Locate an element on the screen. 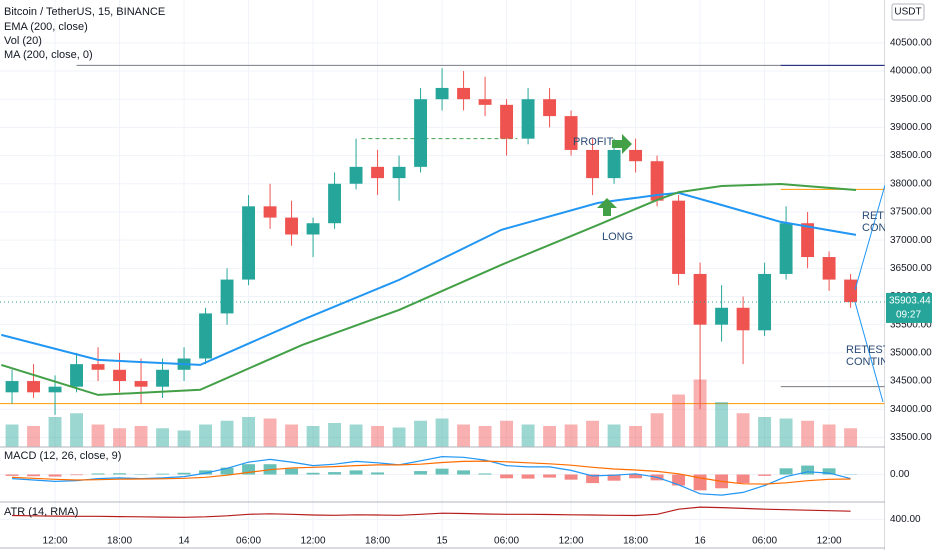 The height and width of the screenshot is (555, 932). y-tick-label: 40500.00 is located at coordinates (911, 42).